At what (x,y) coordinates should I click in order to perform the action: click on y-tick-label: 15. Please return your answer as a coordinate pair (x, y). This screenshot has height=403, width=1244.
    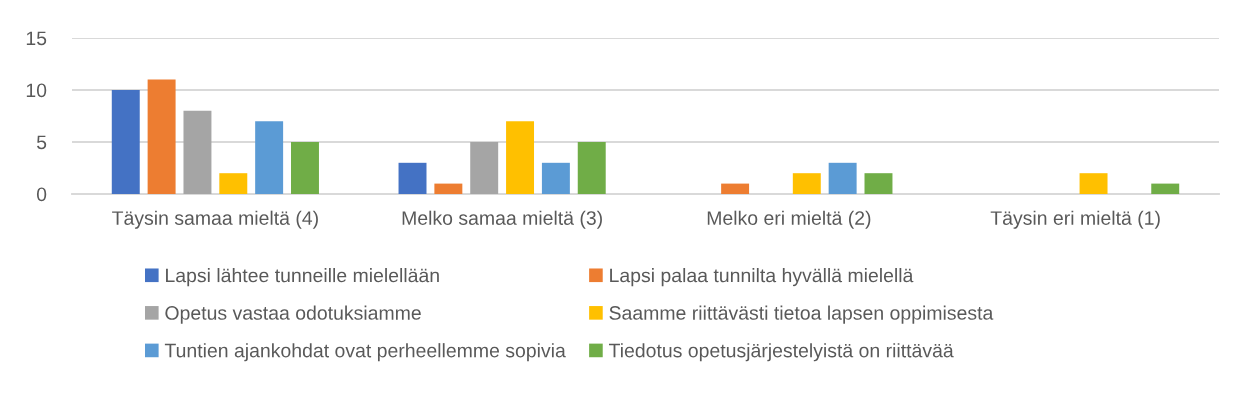
    Looking at the image, I should click on (36, 38).